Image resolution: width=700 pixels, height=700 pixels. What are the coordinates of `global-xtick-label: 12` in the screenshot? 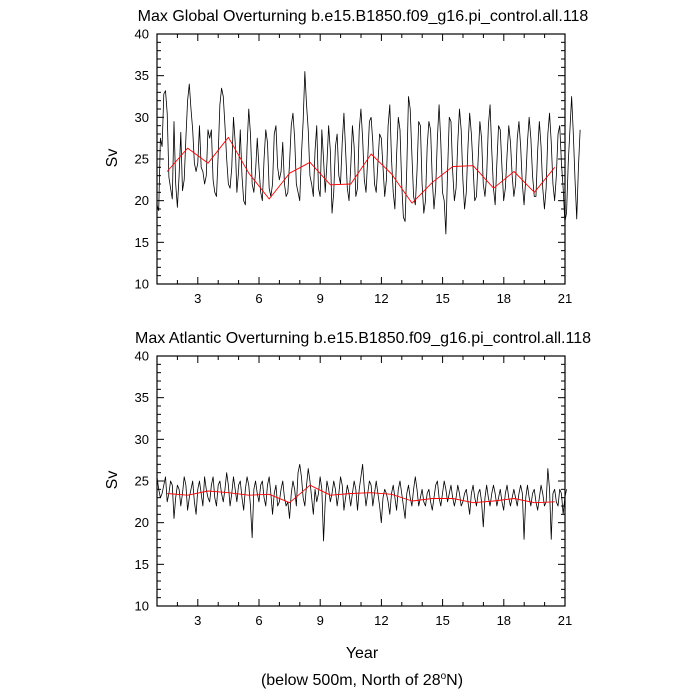 It's located at (381, 298).